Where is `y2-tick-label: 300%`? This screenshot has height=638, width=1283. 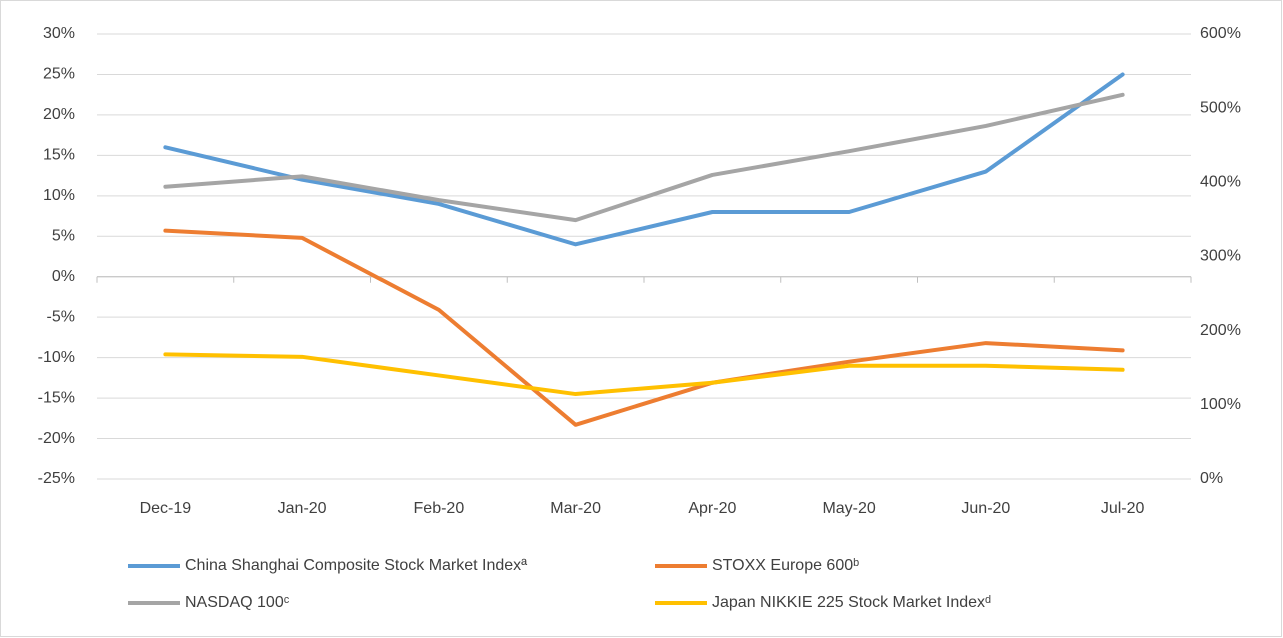 y2-tick-label: 300% is located at coordinates (1220, 256).